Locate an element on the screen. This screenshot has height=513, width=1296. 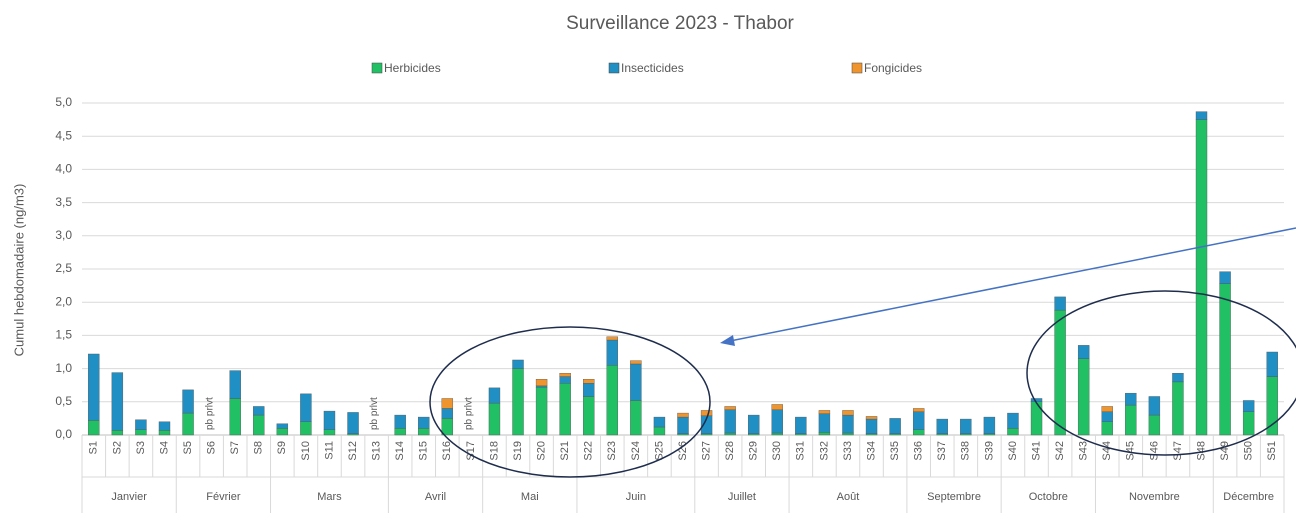
x-tick-label: S6 is located at coordinates (212, 447).